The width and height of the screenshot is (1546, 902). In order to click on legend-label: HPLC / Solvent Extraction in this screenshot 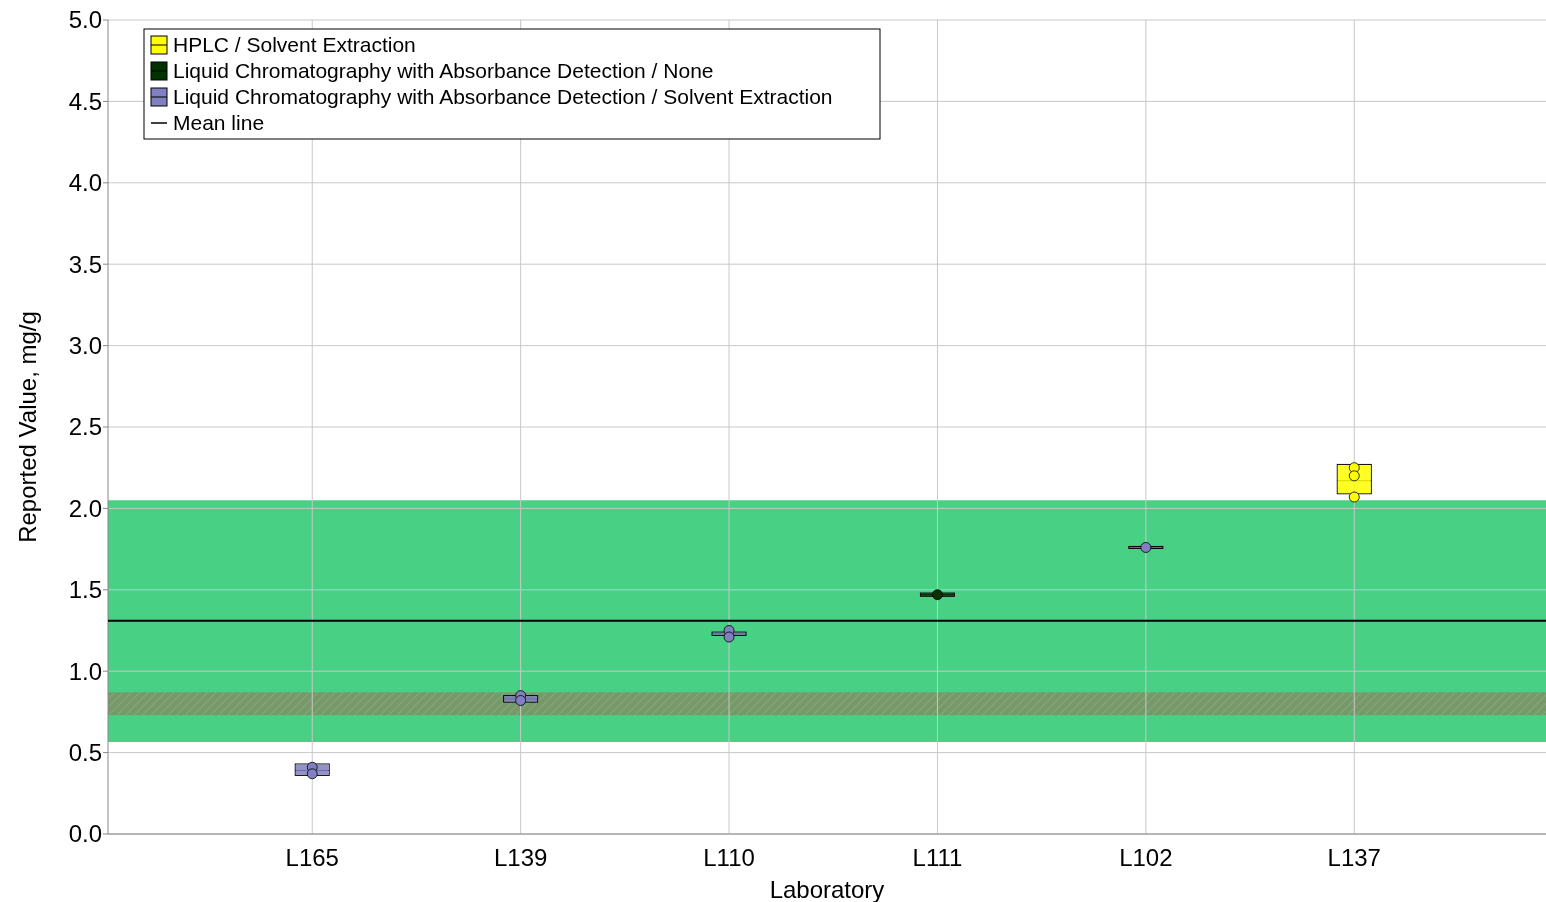, I will do `click(294, 45)`.